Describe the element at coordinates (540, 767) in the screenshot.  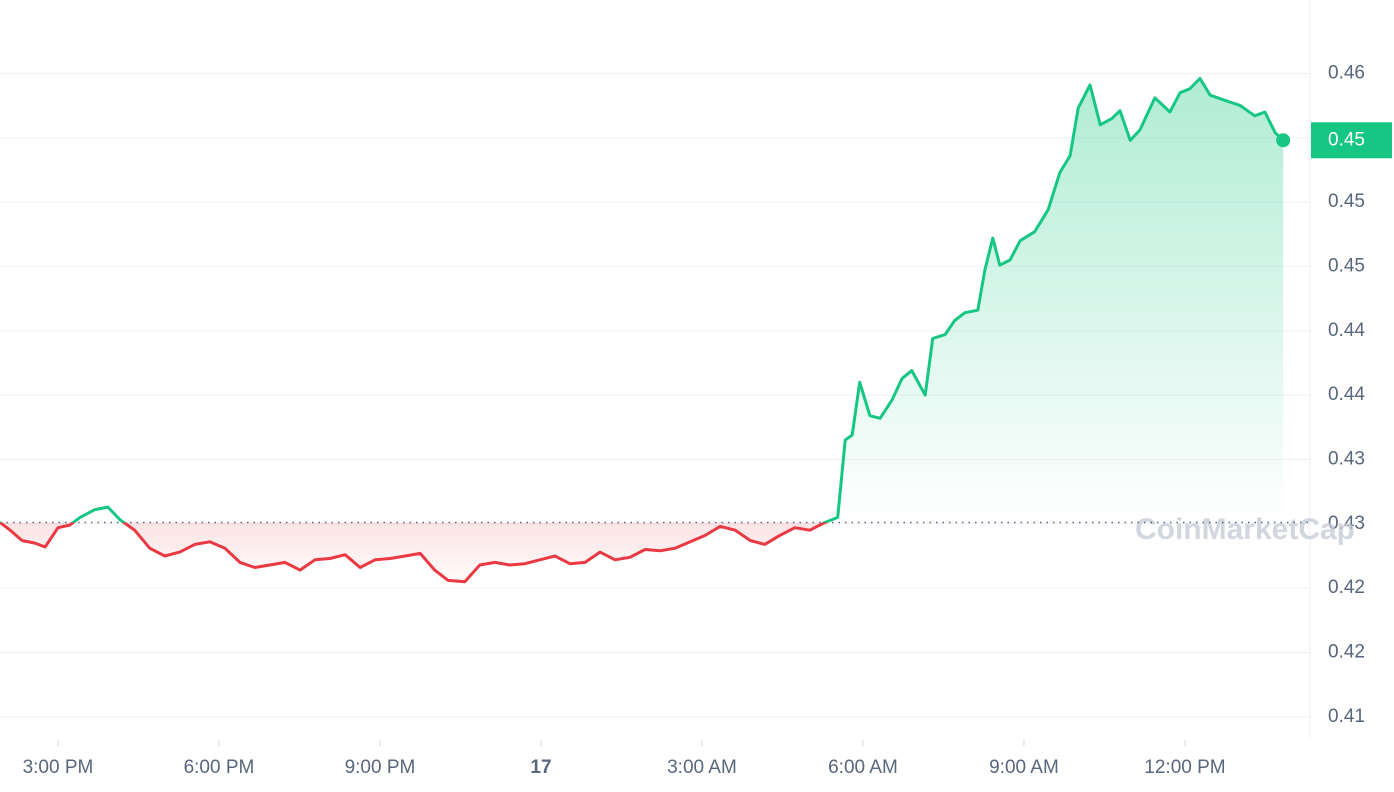
I see `x-tick-label: 17` at that location.